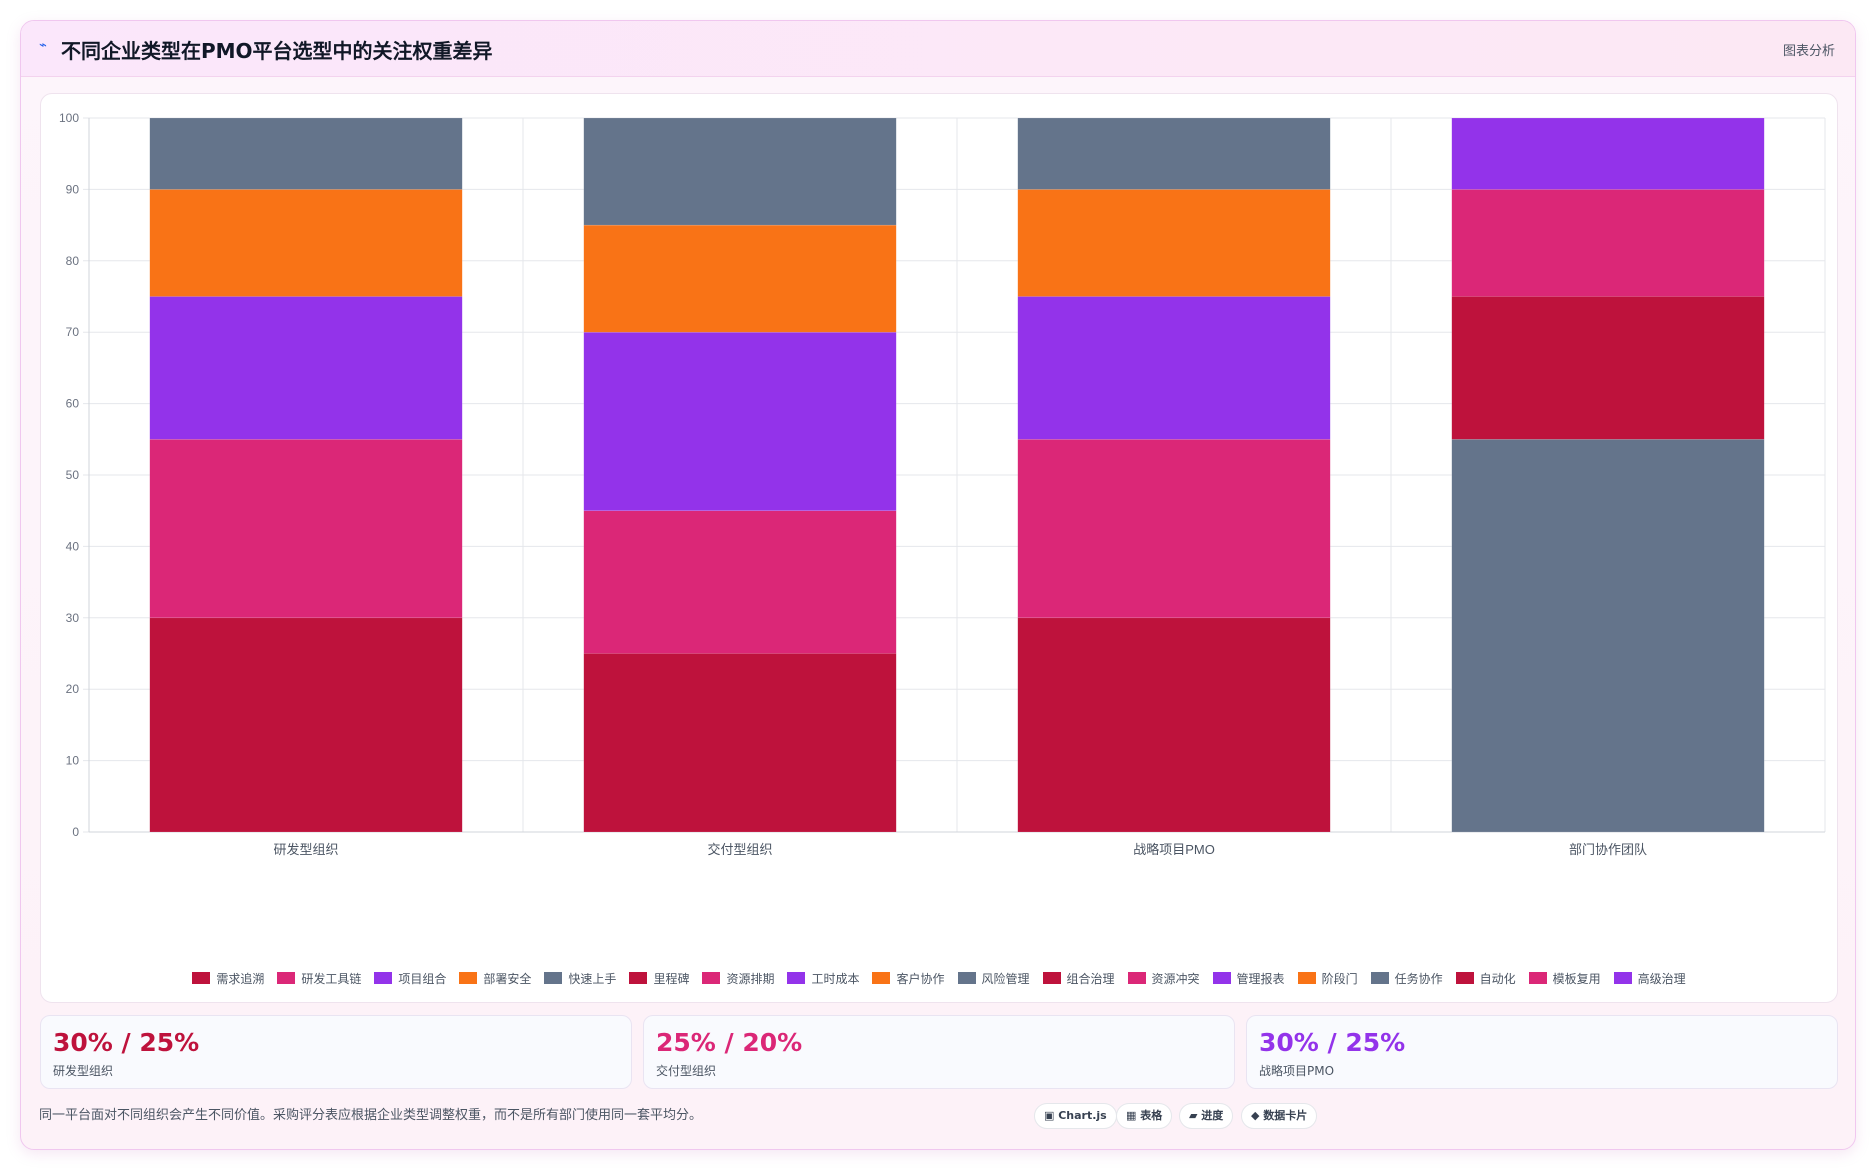  I want to click on legend-item: 管理报表, so click(1248, 978).